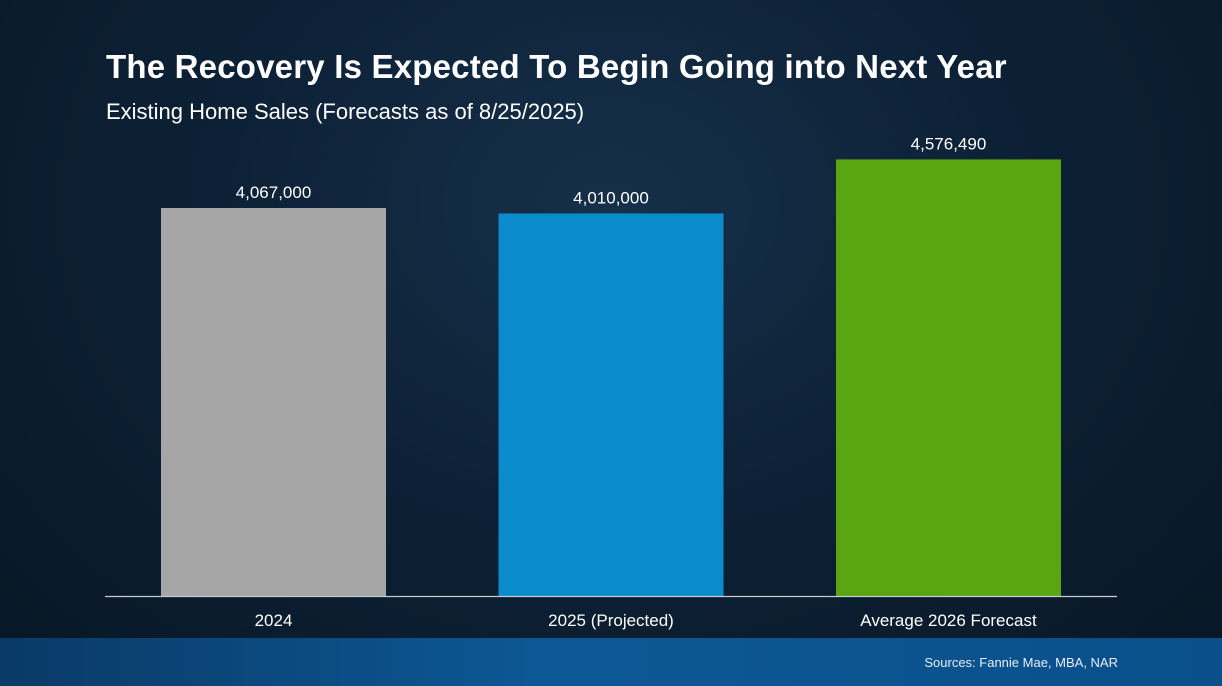 This screenshot has height=686, width=1222. I want to click on category-label-3: Average 2026 Forecast, so click(948, 620).